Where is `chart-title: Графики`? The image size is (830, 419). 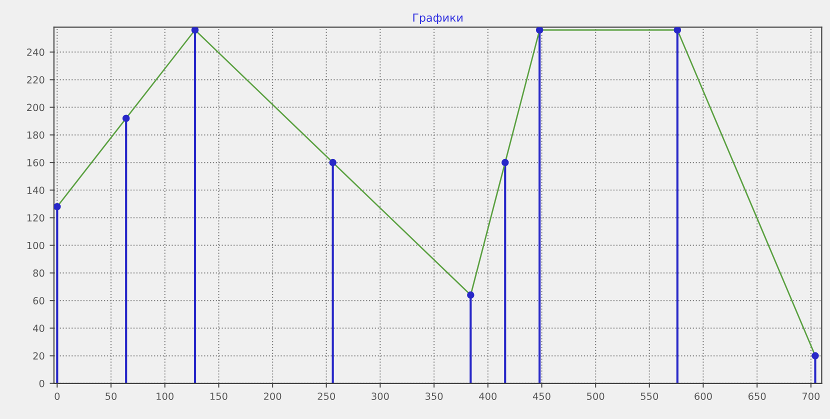
chart-title: Графики is located at coordinates (437, 19).